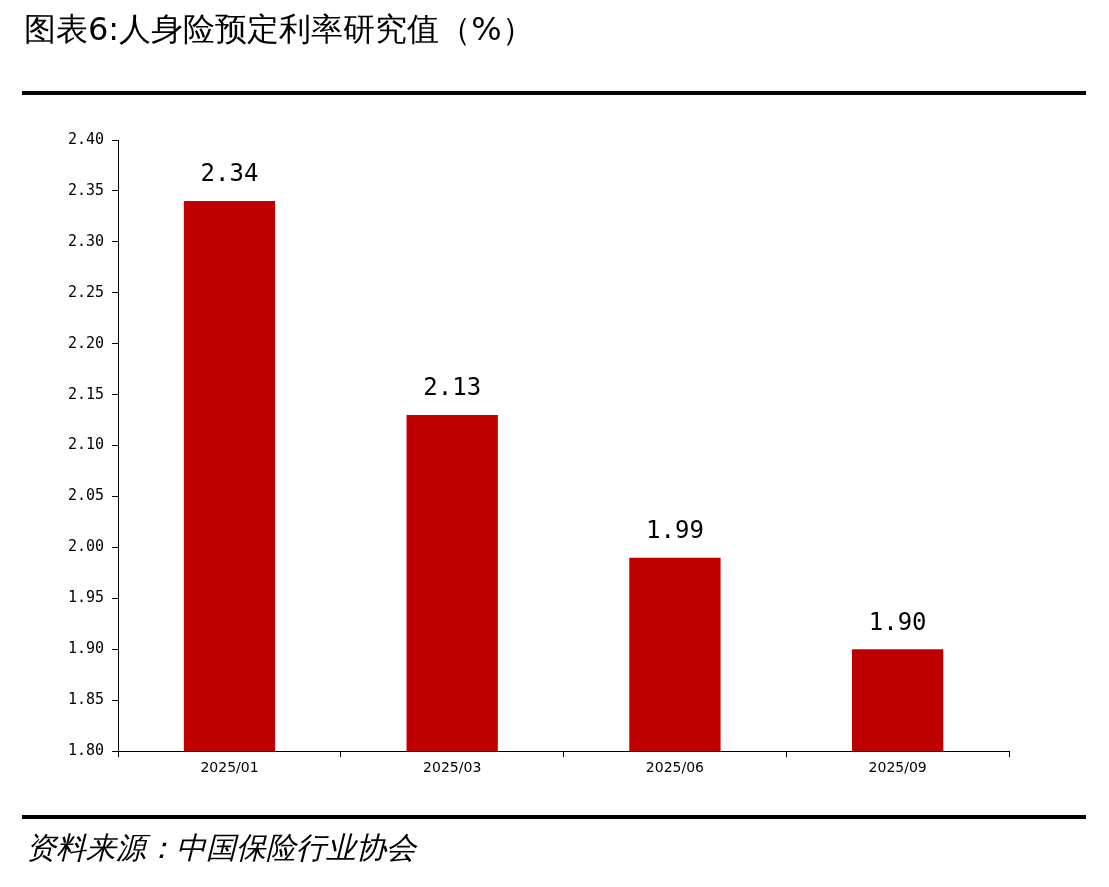  I want to click on y-tick-label: 1.80, so click(86, 750).